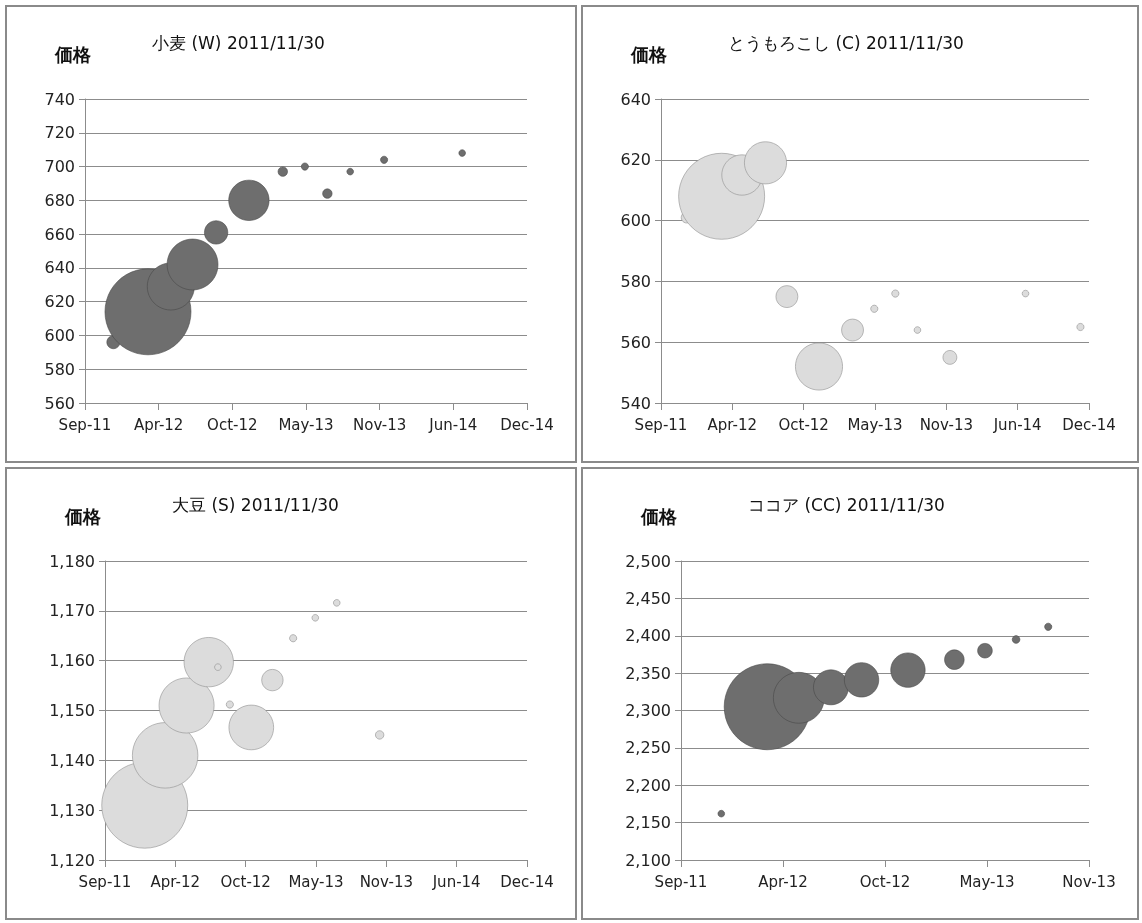 The width and height of the screenshot is (1142, 923). Describe the element at coordinates (846, 504) in the screenshot. I see `chart-title: ココア (CC) 2011/11/30` at that location.